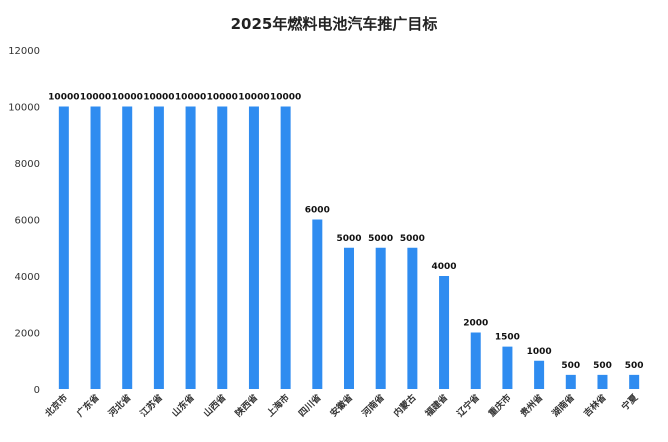 The width and height of the screenshot is (668, 442). I want to click on x-tick-label: 河北省, so click(120, 406).